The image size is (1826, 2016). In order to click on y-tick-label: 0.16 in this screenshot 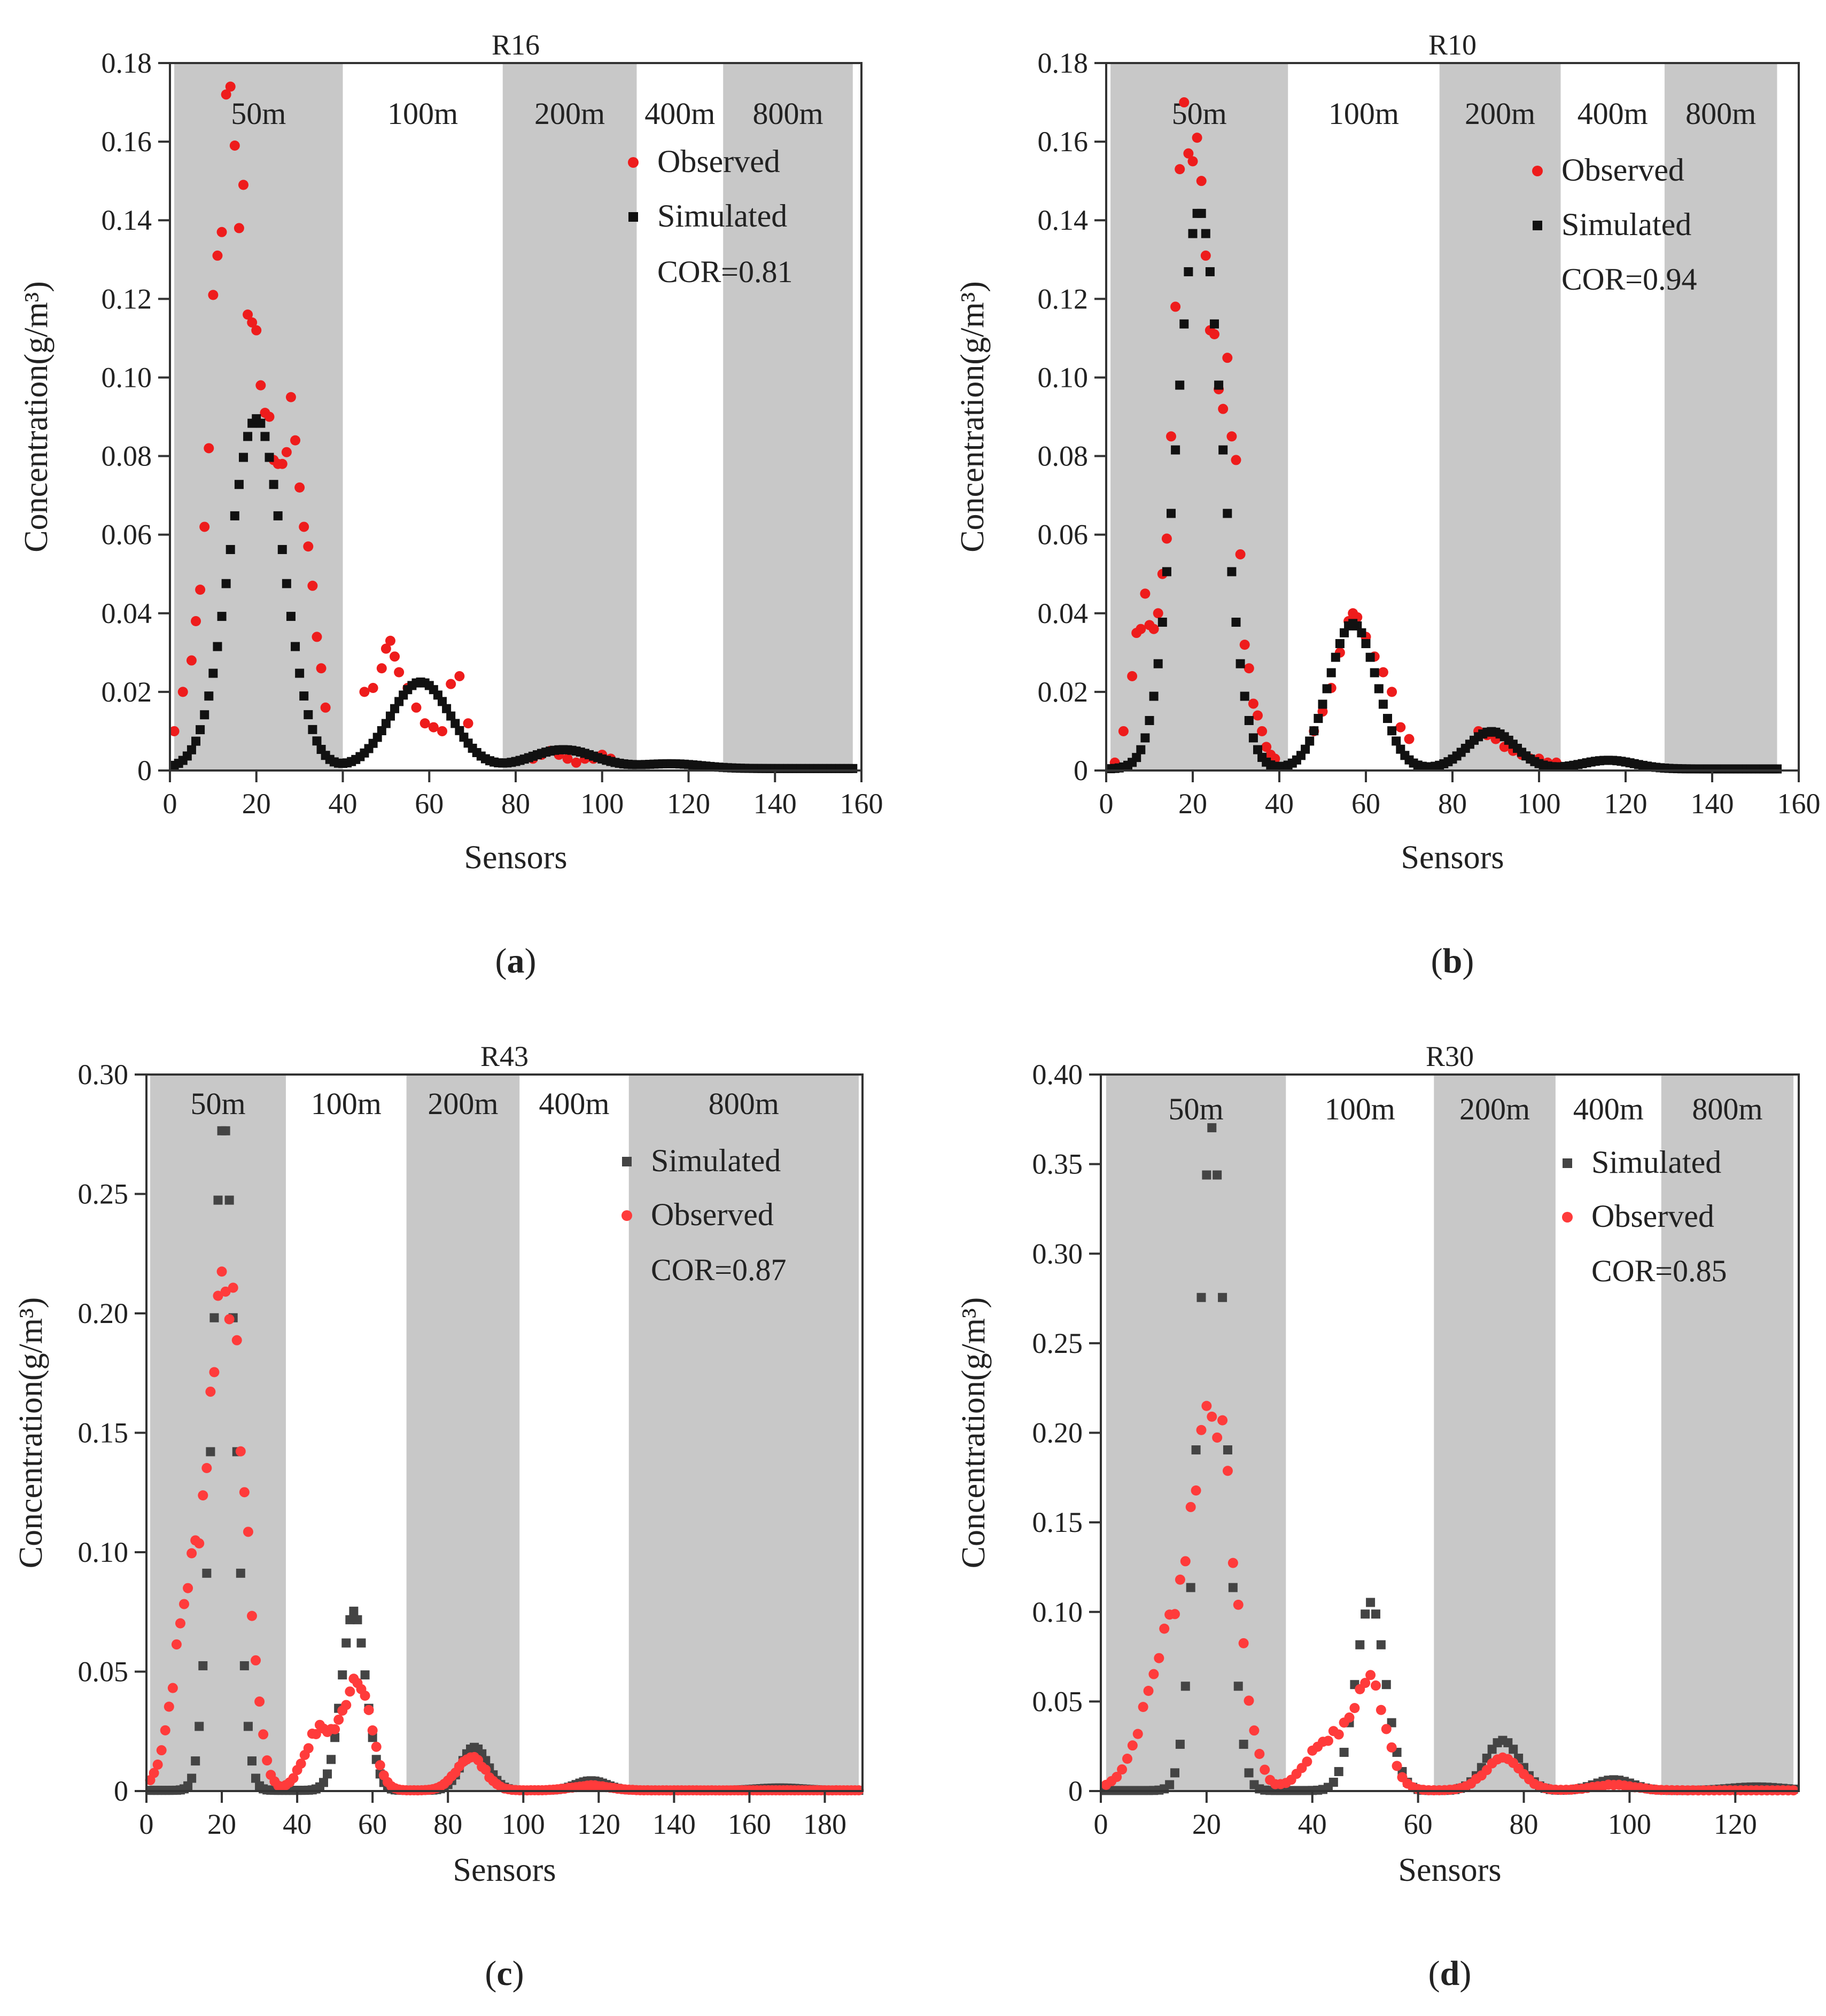, I will do `click(127, 142)`.